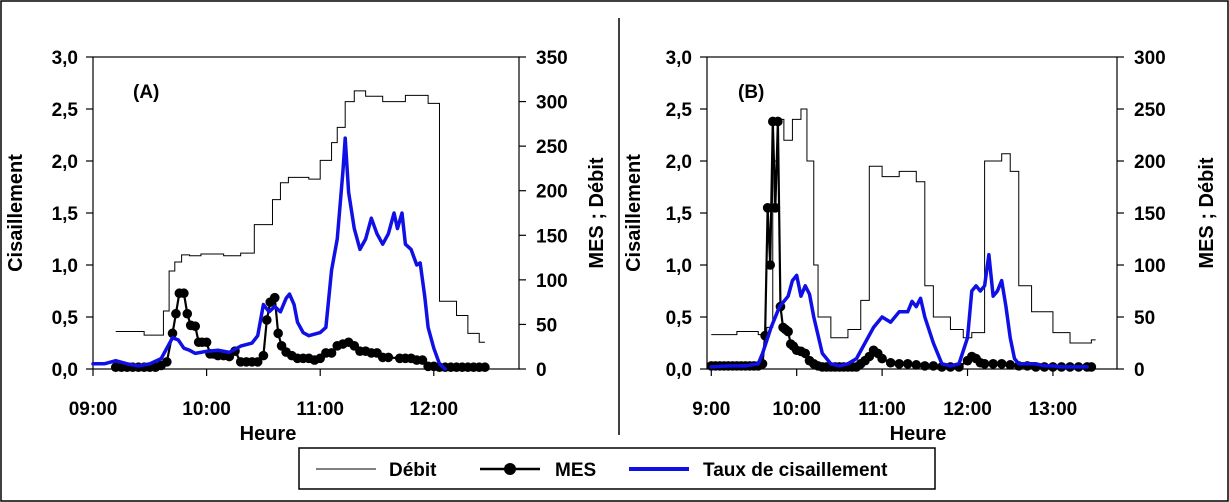  Describe the element at coordinates (552, 58) in the screenshot. I see `y2-tick-label: 350` at that location.